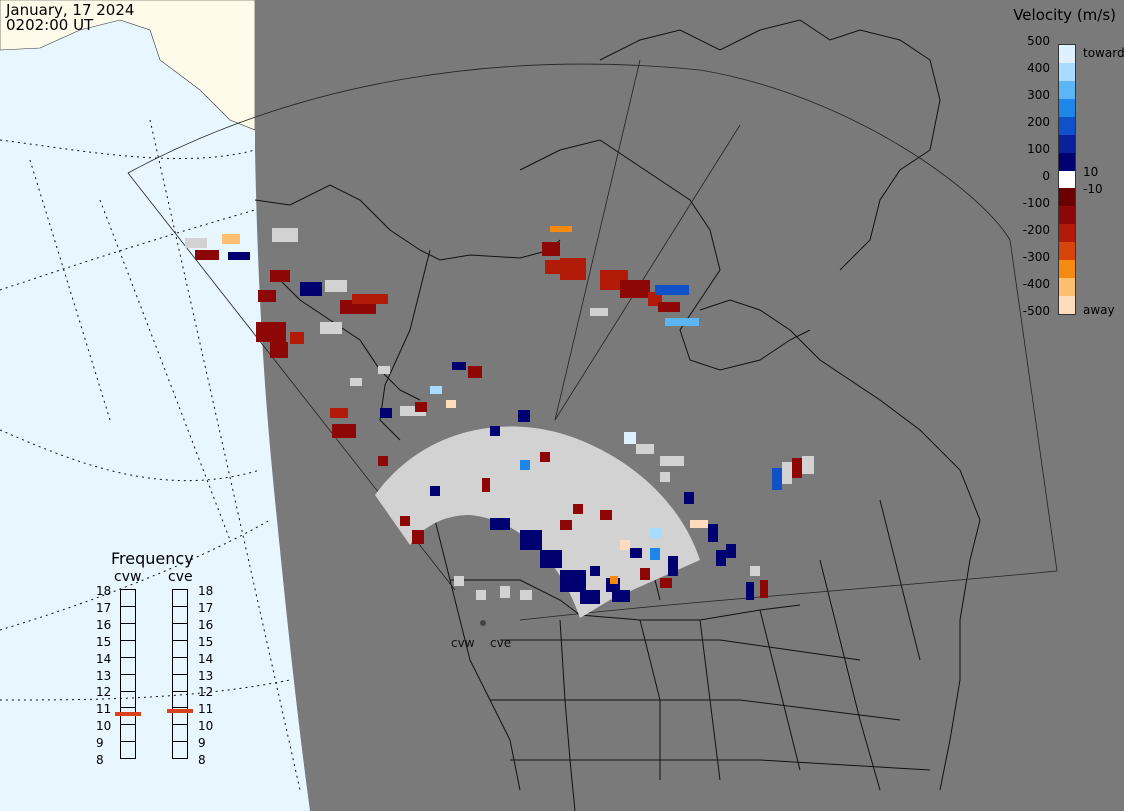 Image resolution: width=1124 pixels, height=811 pixels. What do you see at coordinates (1103, 53) in the screenshot?
I see `colorbar-toward-label: toward` at bounding box center [1103, 53].